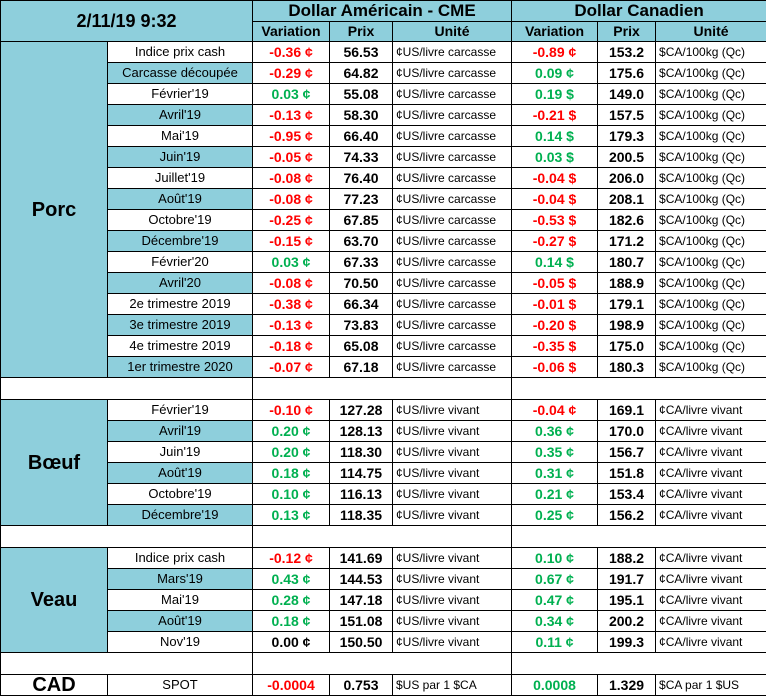 This screenshot has height=696, width=766. What do you see at coordinates (180, 431) in the screenshot?
I see `row-label: Avril'19` at bounding box center [180, 431].